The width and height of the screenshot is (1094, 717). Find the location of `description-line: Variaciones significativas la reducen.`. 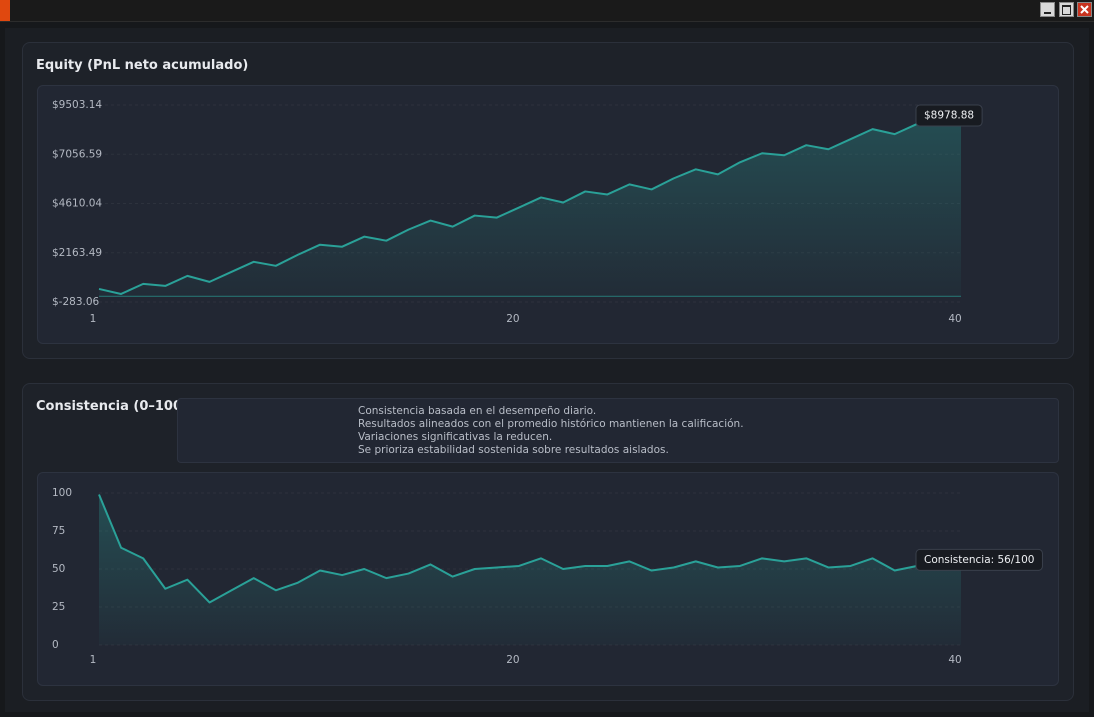

description-line: Variaciones significativas la reducen. is located at coordinates (455, 437).